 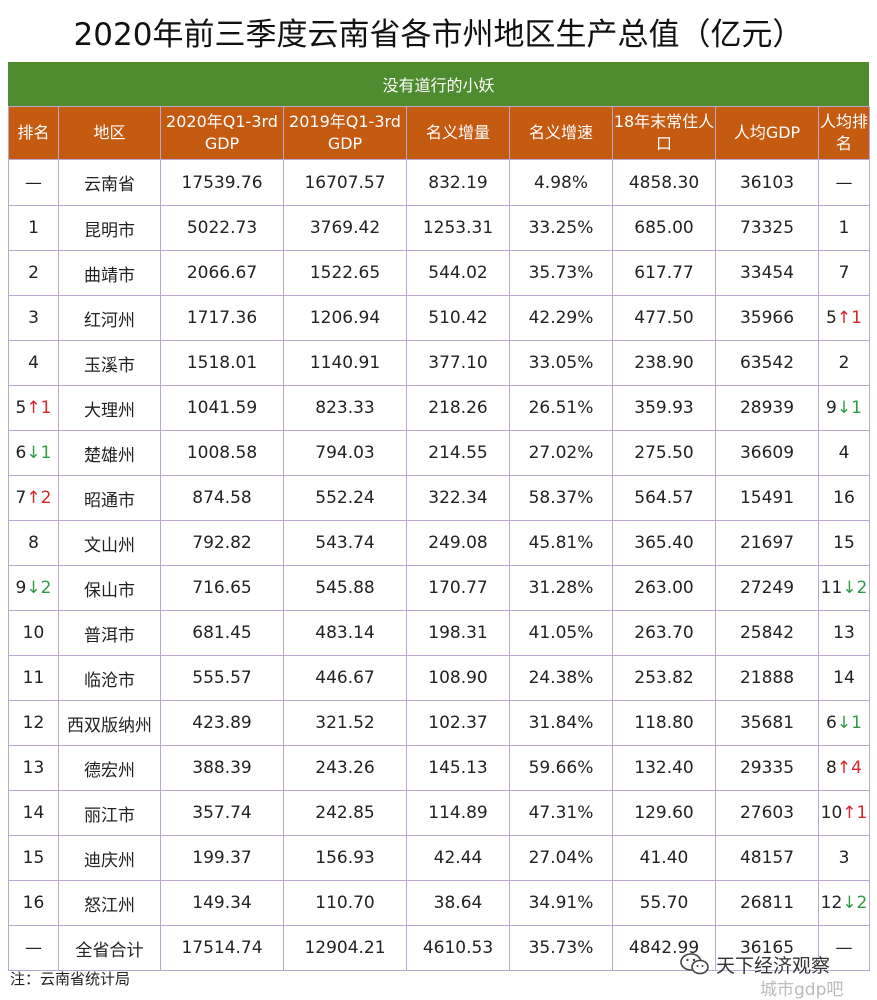 What do you see at coordinates (109, 182) in the screenshot?
I see `region-cell: 云南省` at bounding box center [109, 182].